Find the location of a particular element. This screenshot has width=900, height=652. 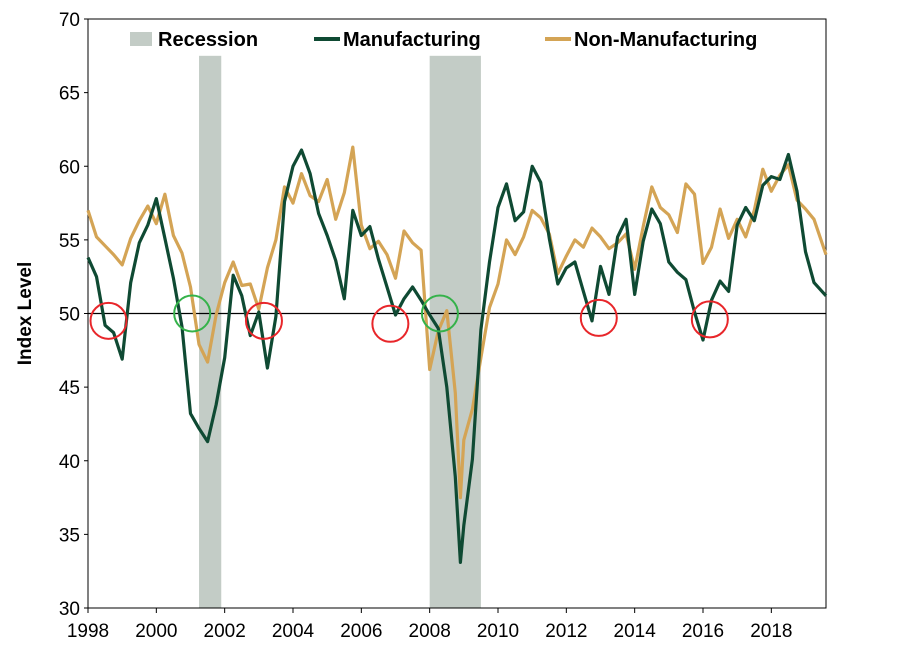

legend-label-manufacturing: Manufacturing is located at coordinates (412, 40).